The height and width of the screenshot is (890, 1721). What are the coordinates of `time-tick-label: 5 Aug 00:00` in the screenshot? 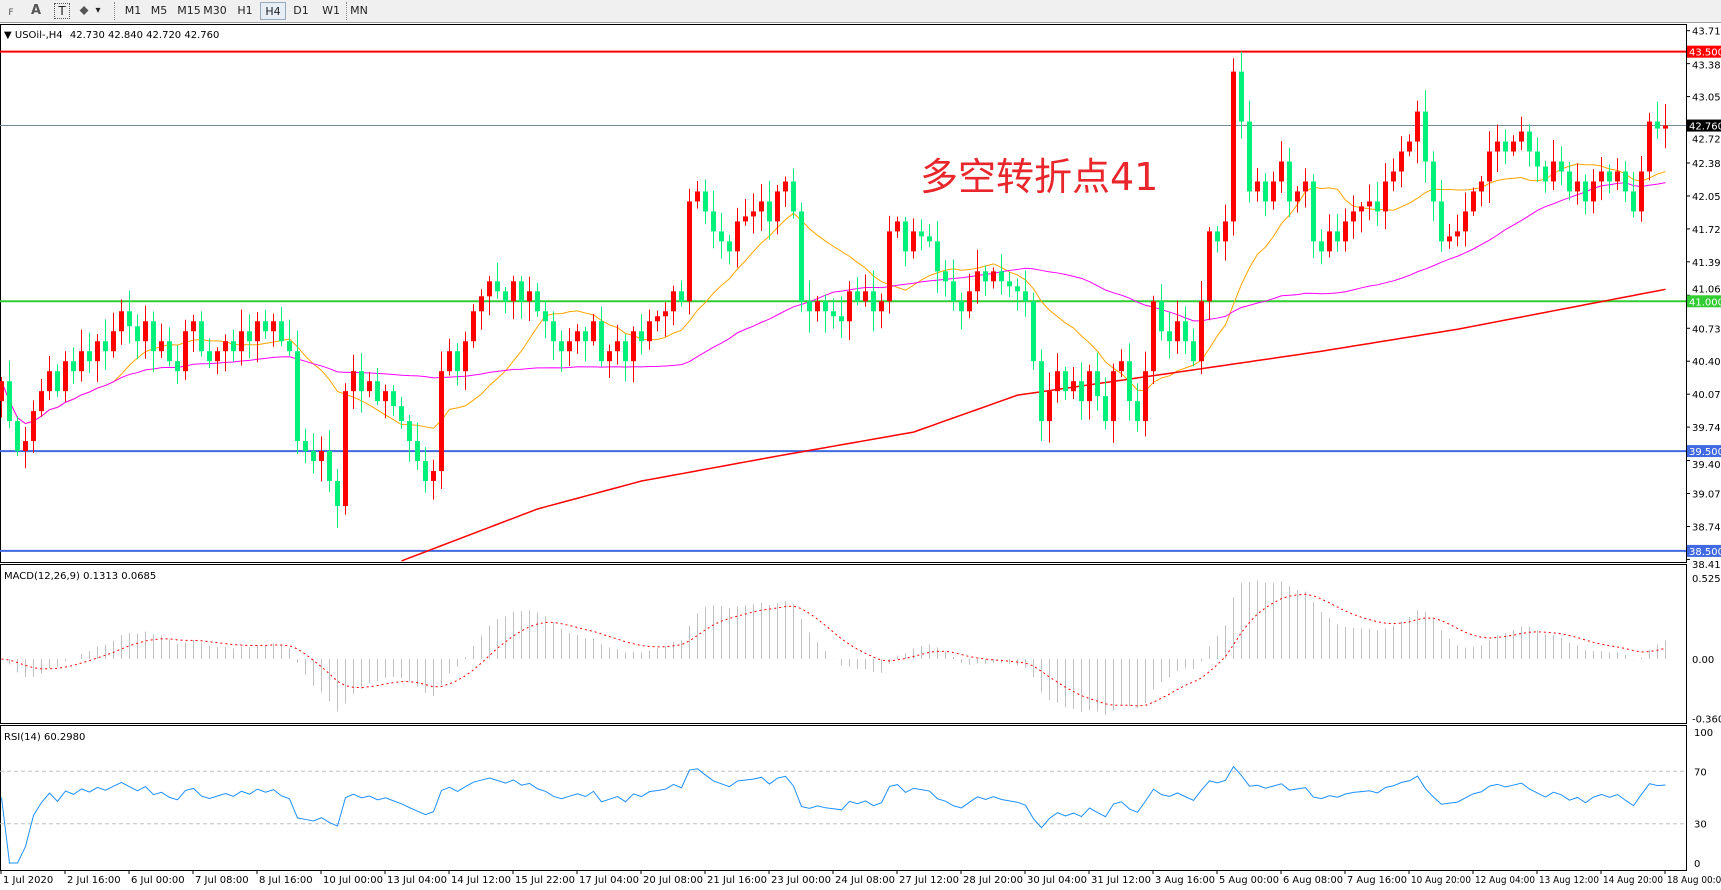 It's located at (1249, 880).